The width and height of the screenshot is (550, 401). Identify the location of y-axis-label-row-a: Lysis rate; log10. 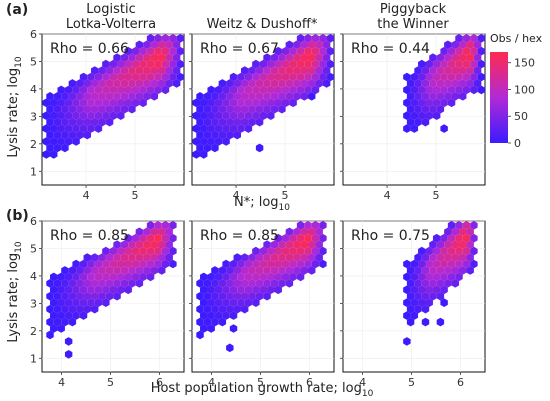
(15, 107).